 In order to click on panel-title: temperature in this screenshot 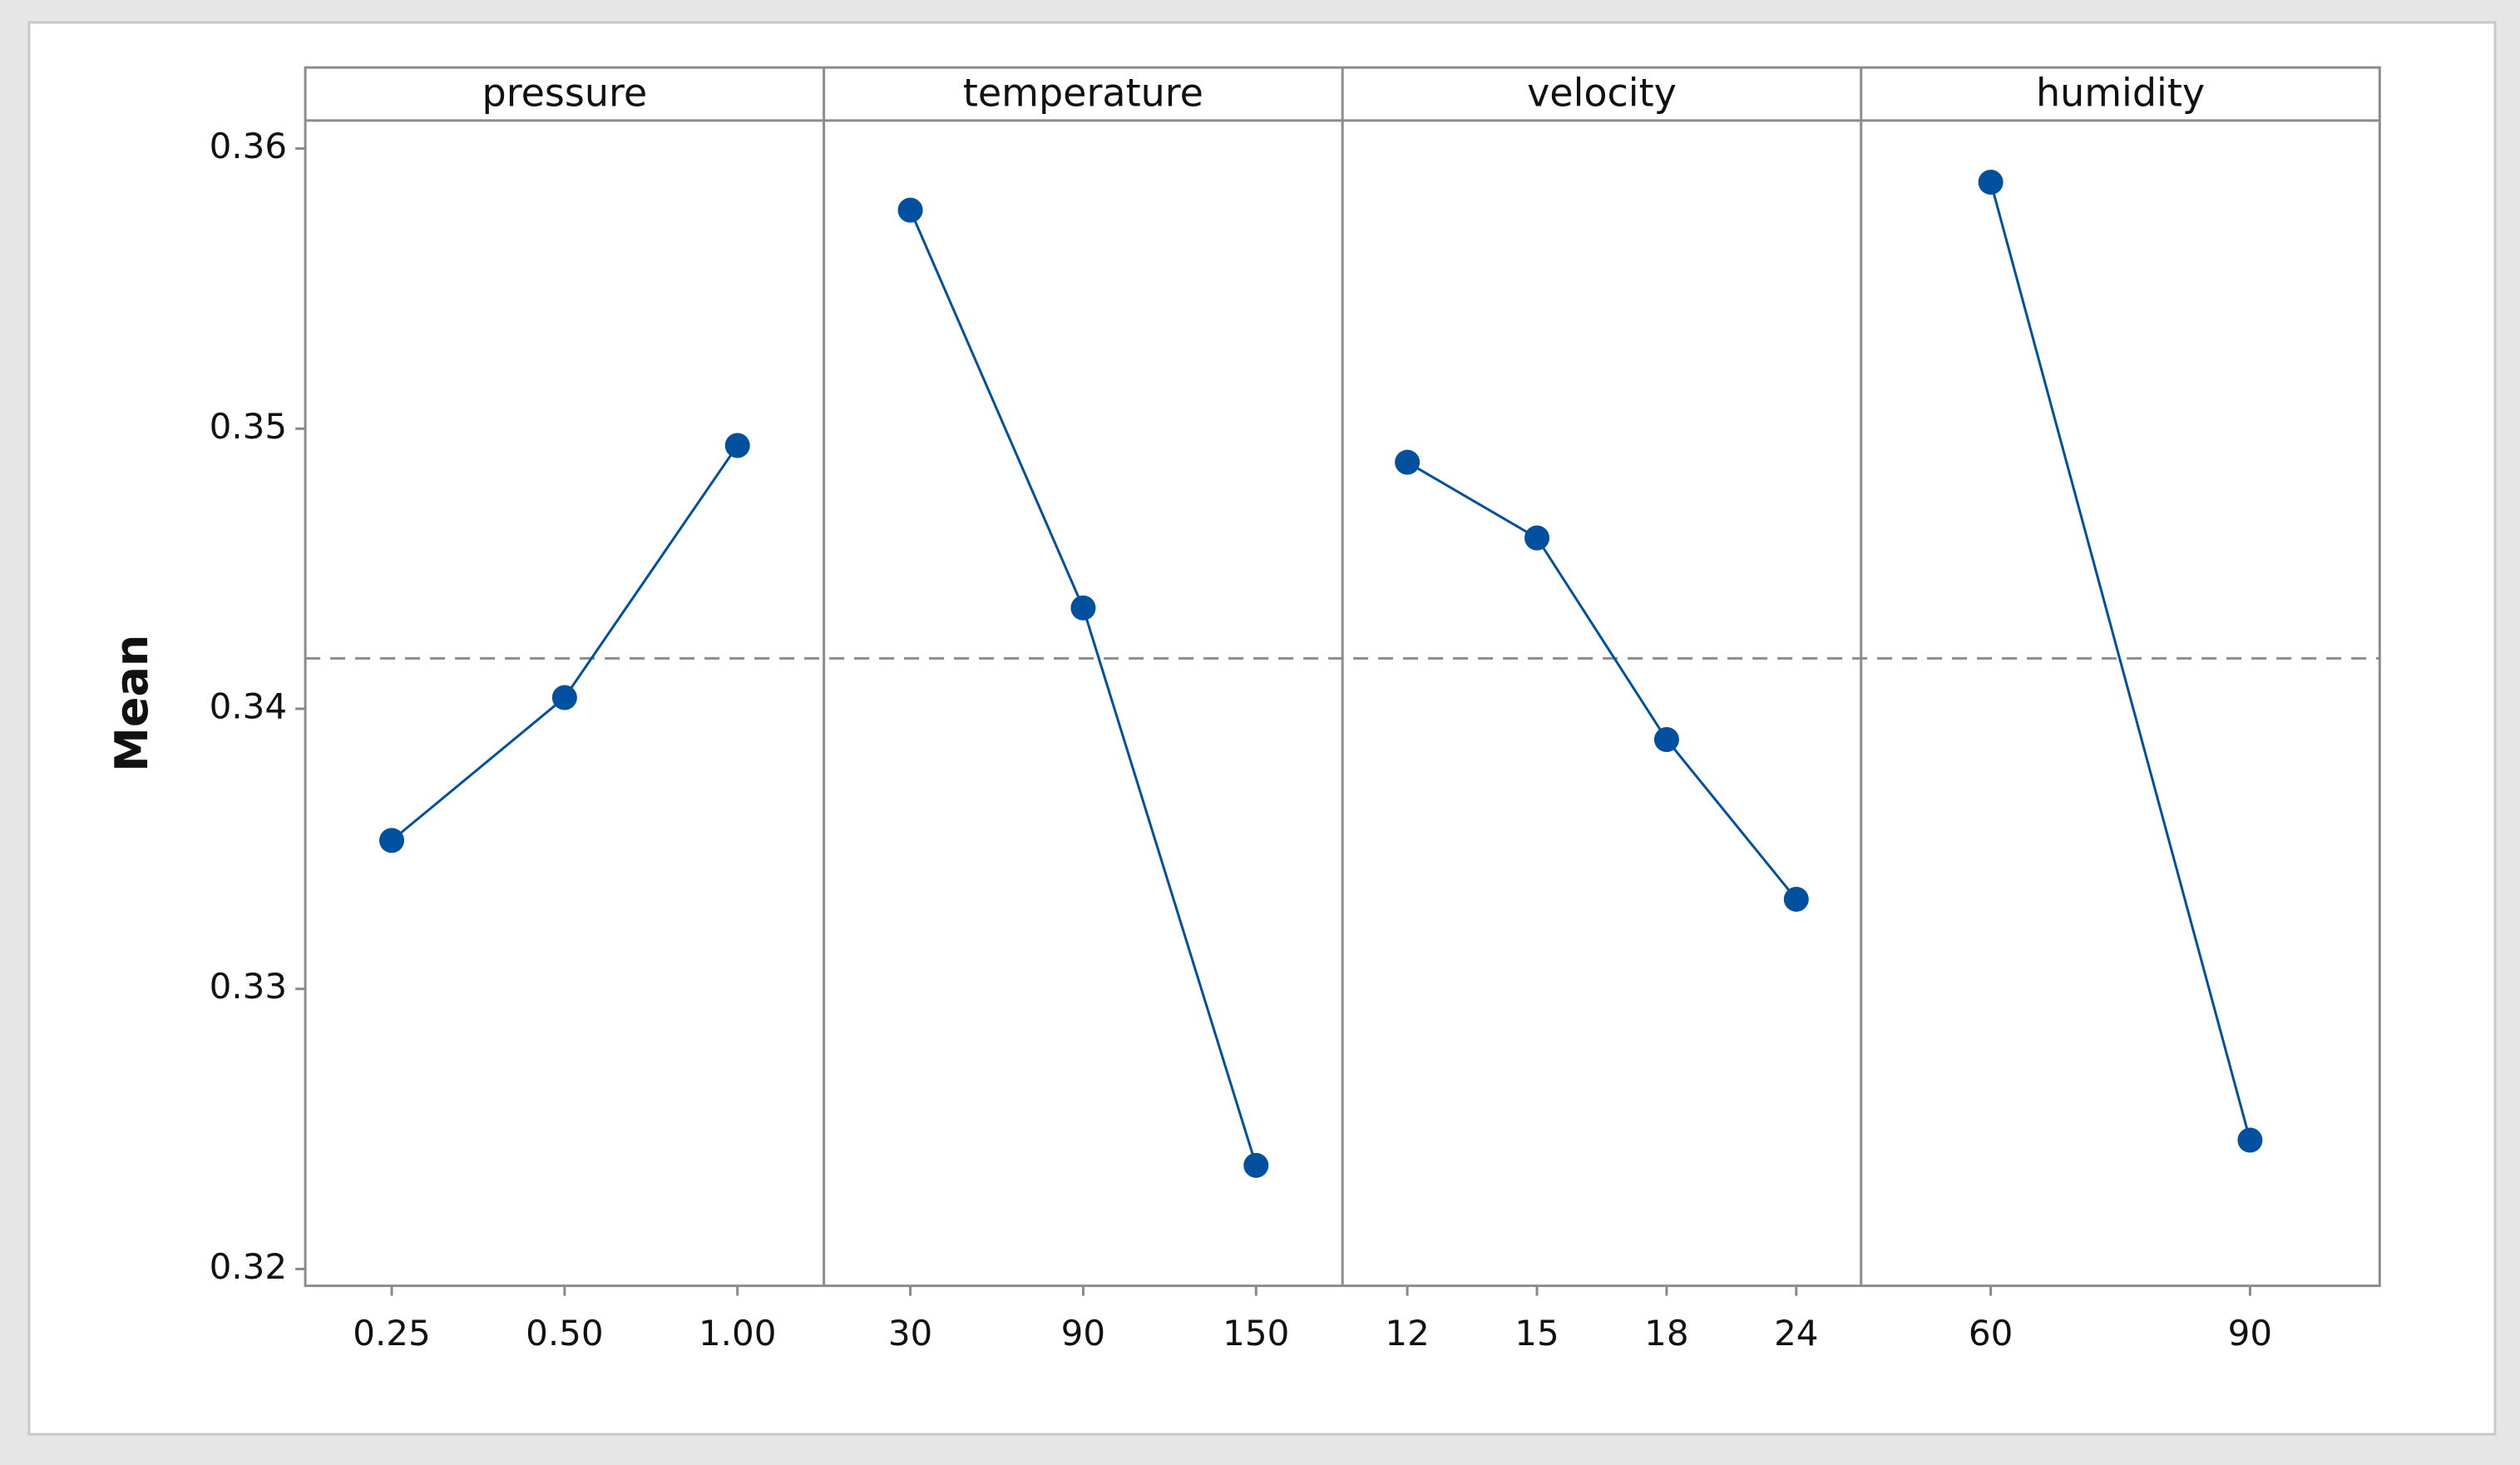, I will do `click(1083, 93)`.